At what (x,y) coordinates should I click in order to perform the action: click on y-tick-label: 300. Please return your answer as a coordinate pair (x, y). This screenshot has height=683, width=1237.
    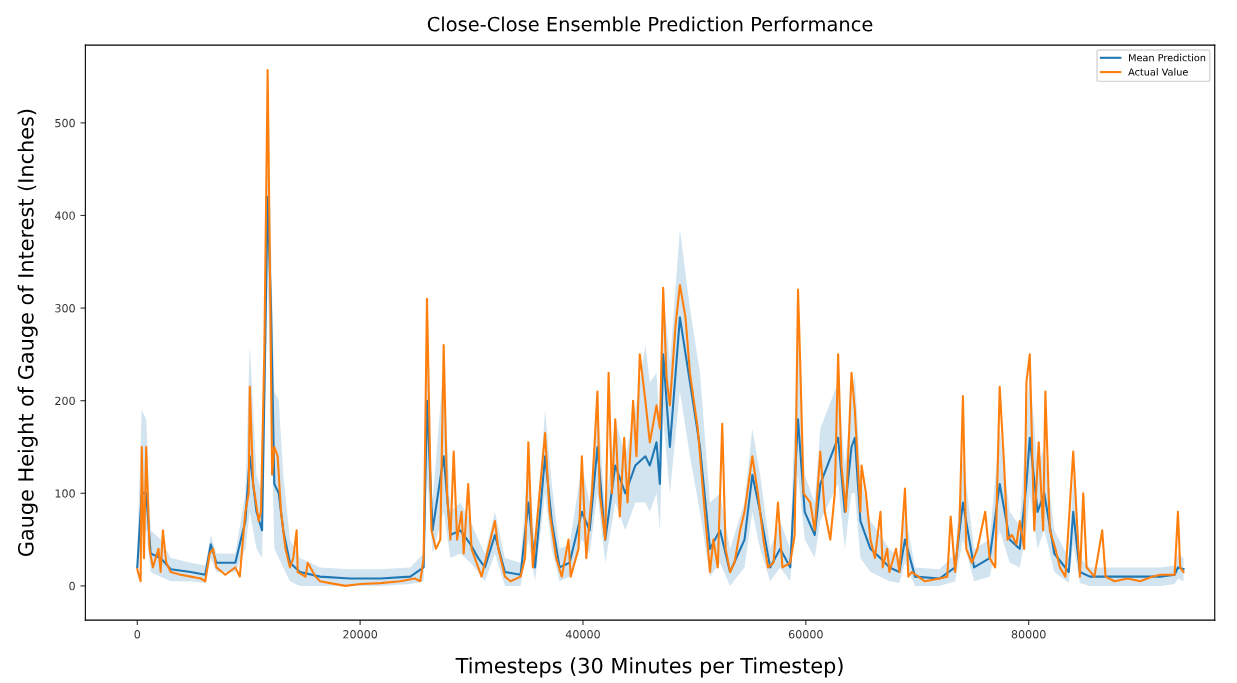
    Looking at the image, I should click on (65, 308).